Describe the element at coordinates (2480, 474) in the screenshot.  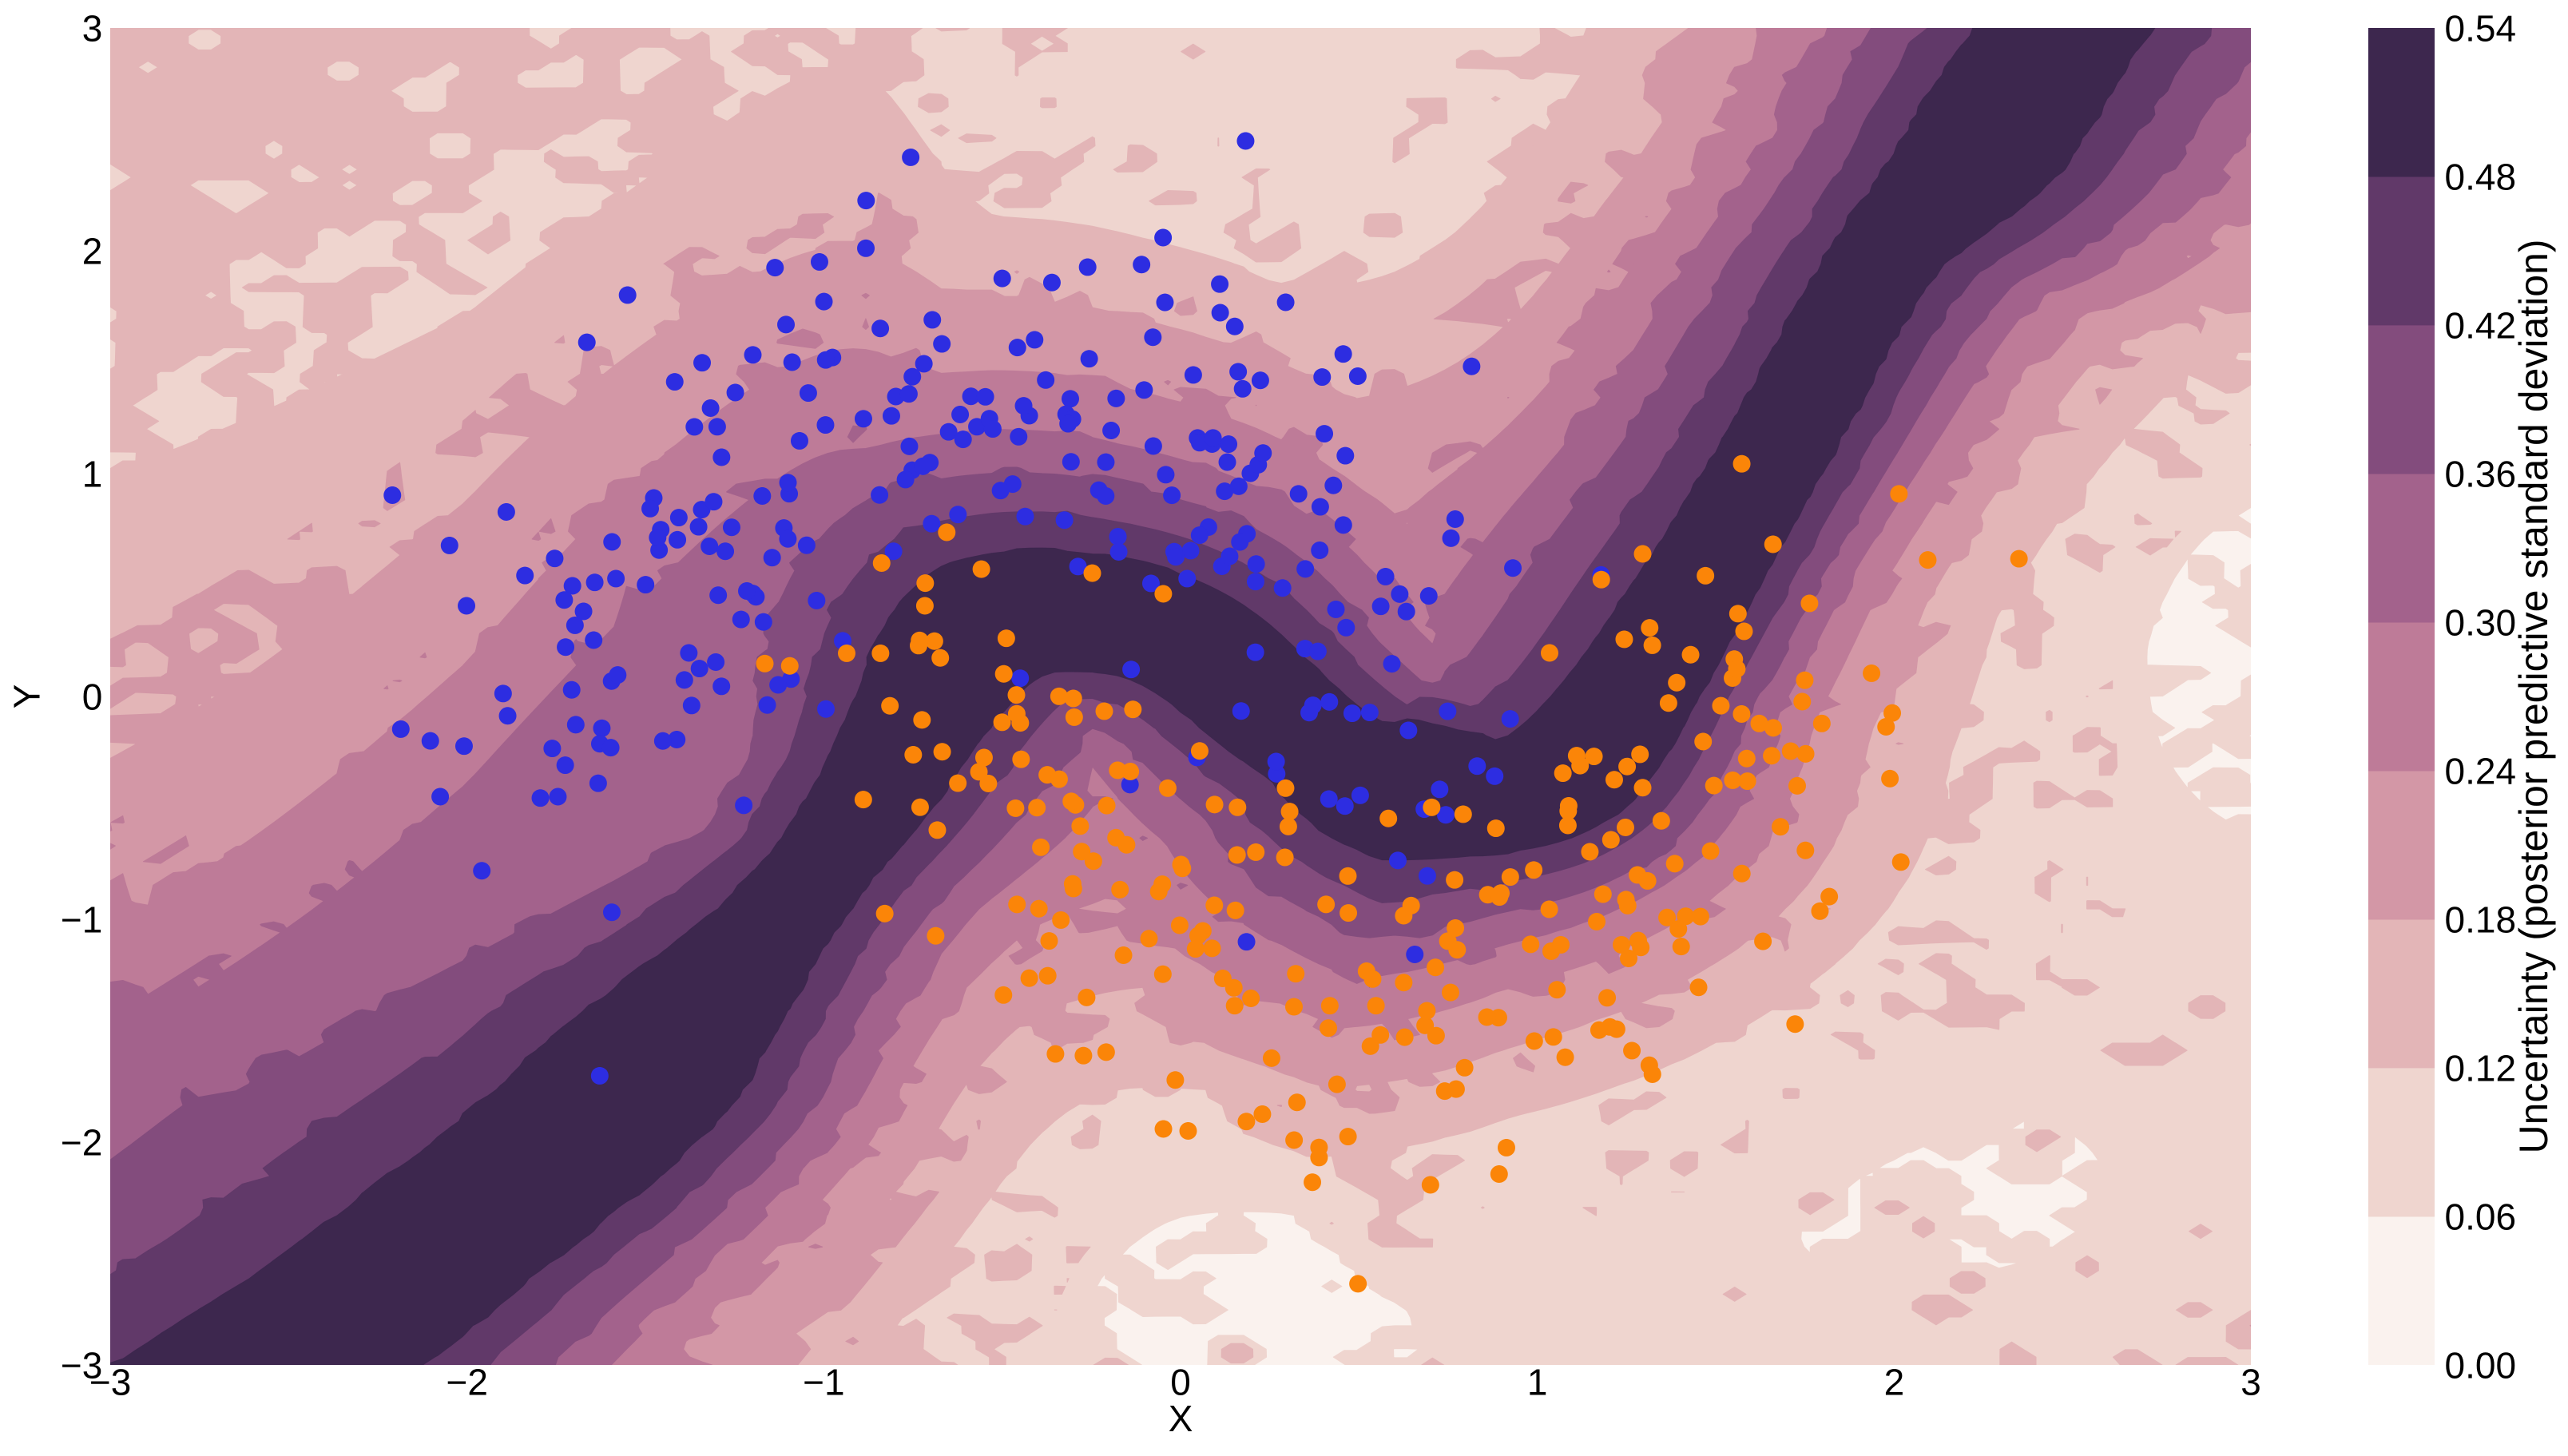
I see `svg-text: 0.36` at that location.